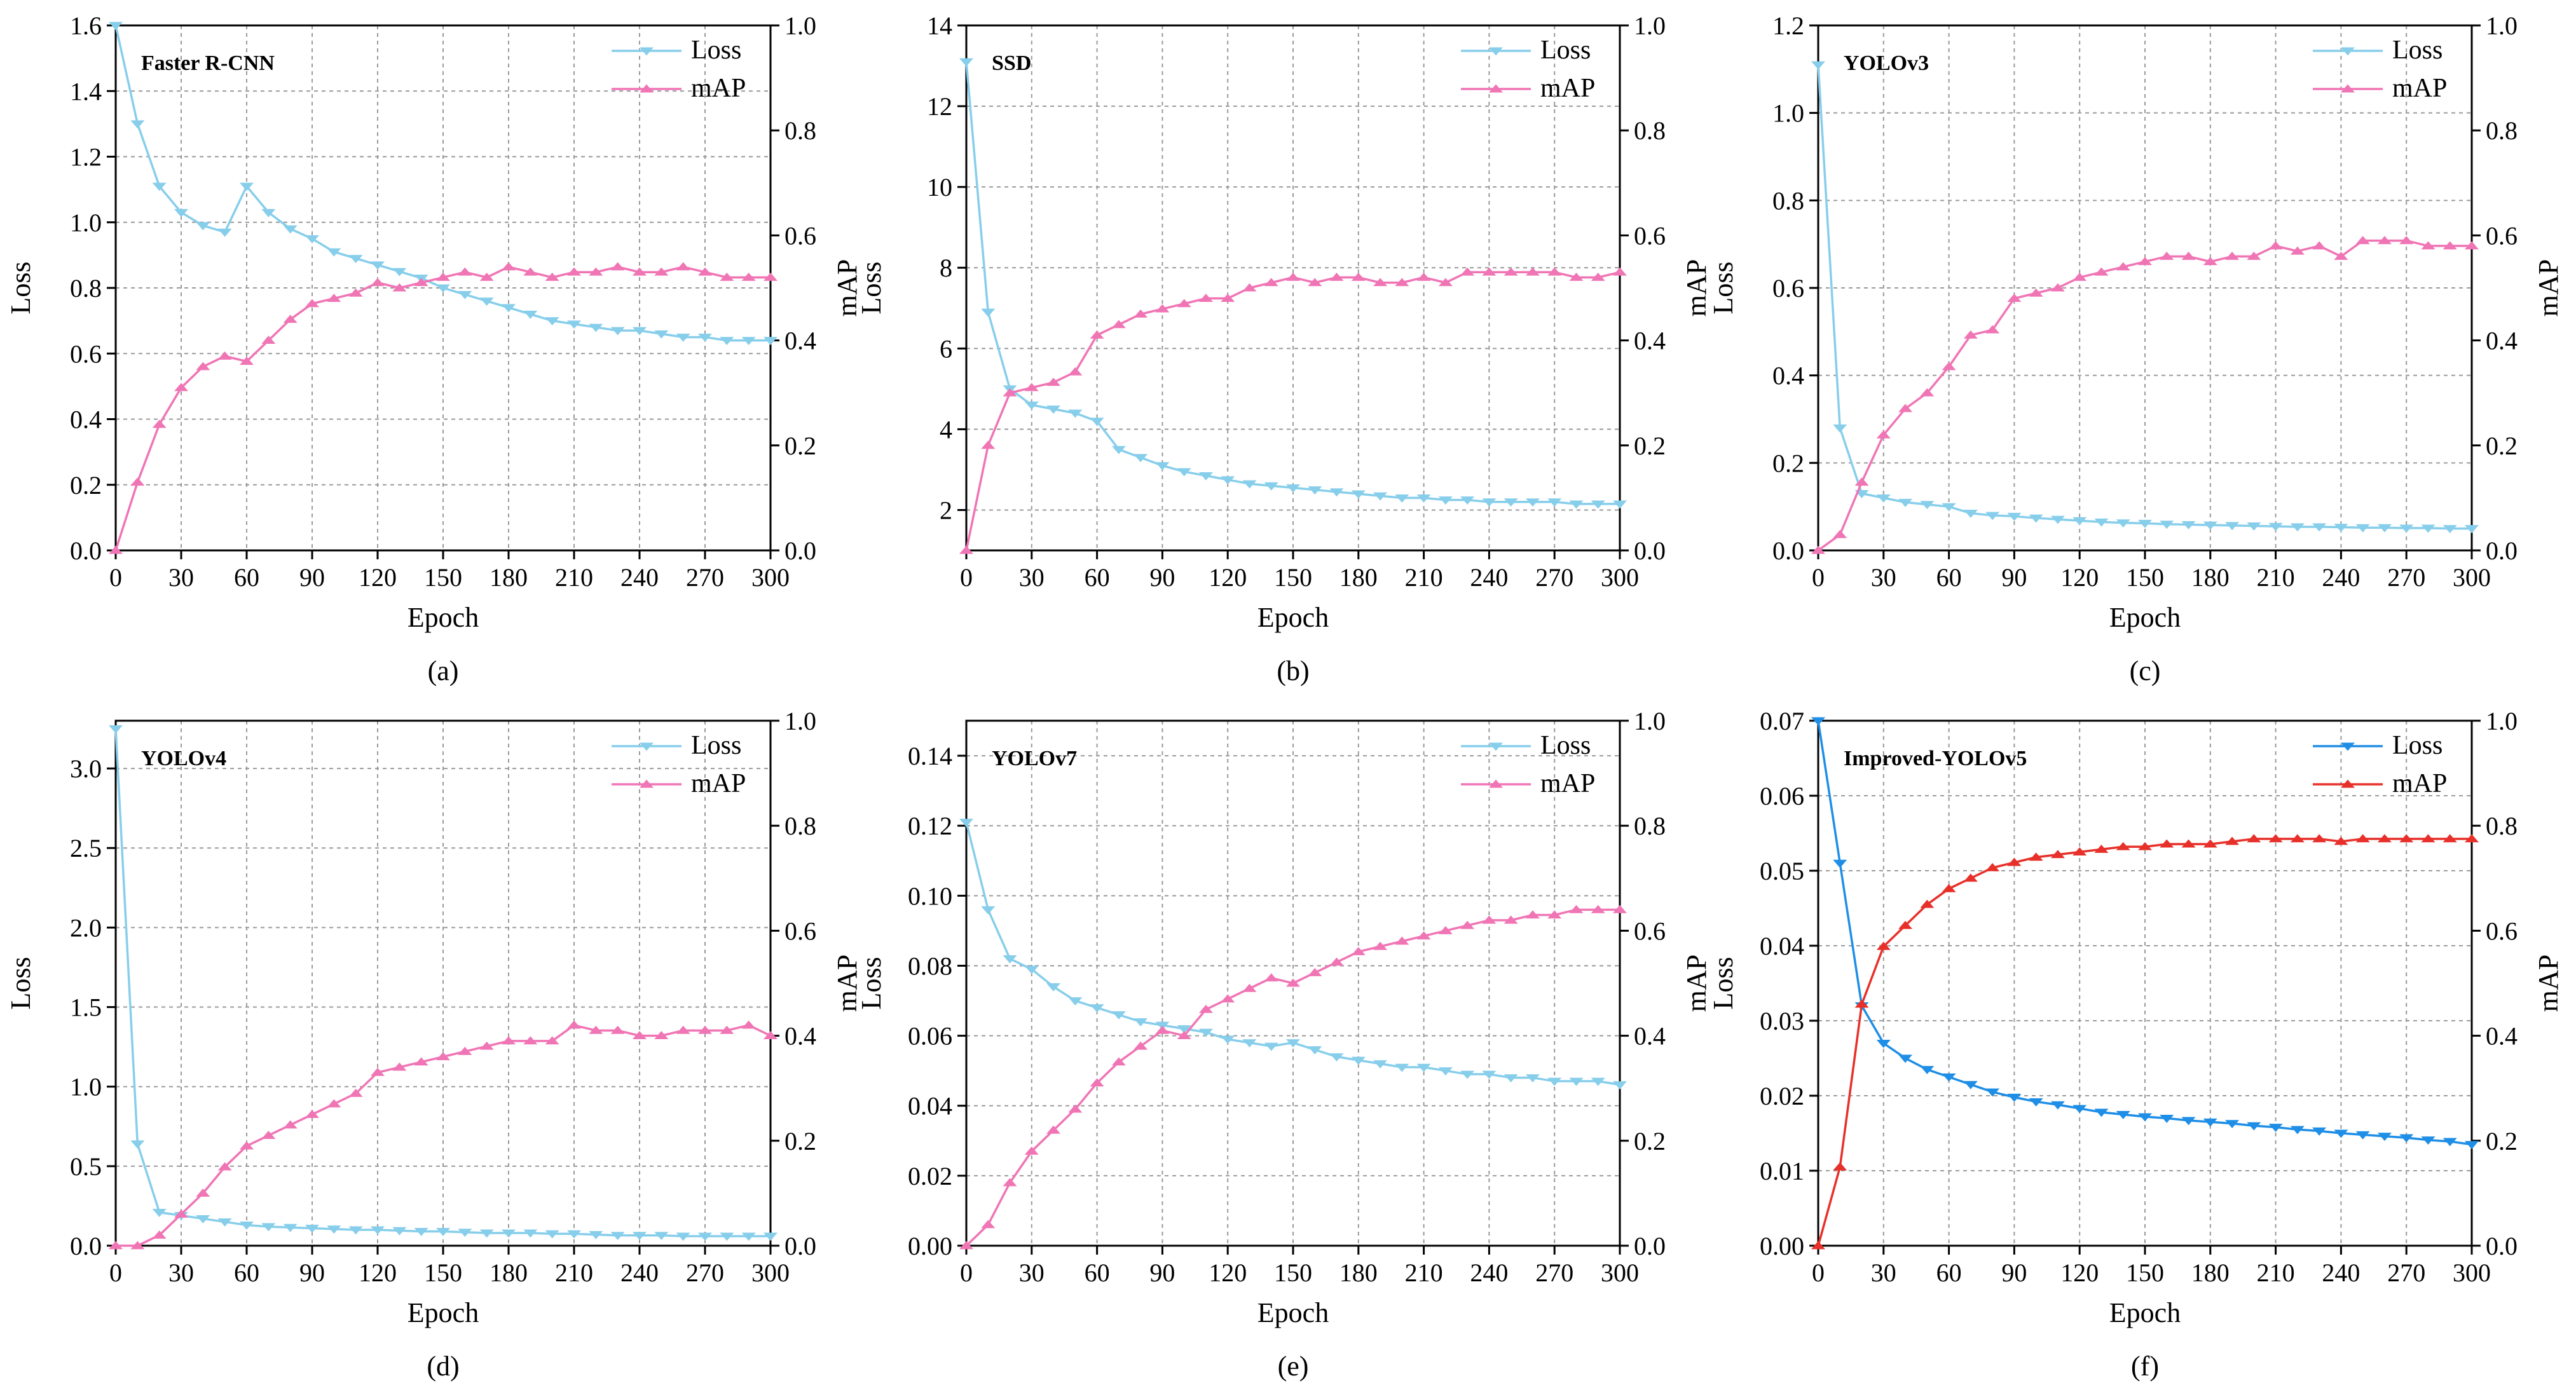  What do you see at coordinates (2406, 1272) in the screenshot?
I see `x-tick-label: 270` at bounding box center [2406, 1272].